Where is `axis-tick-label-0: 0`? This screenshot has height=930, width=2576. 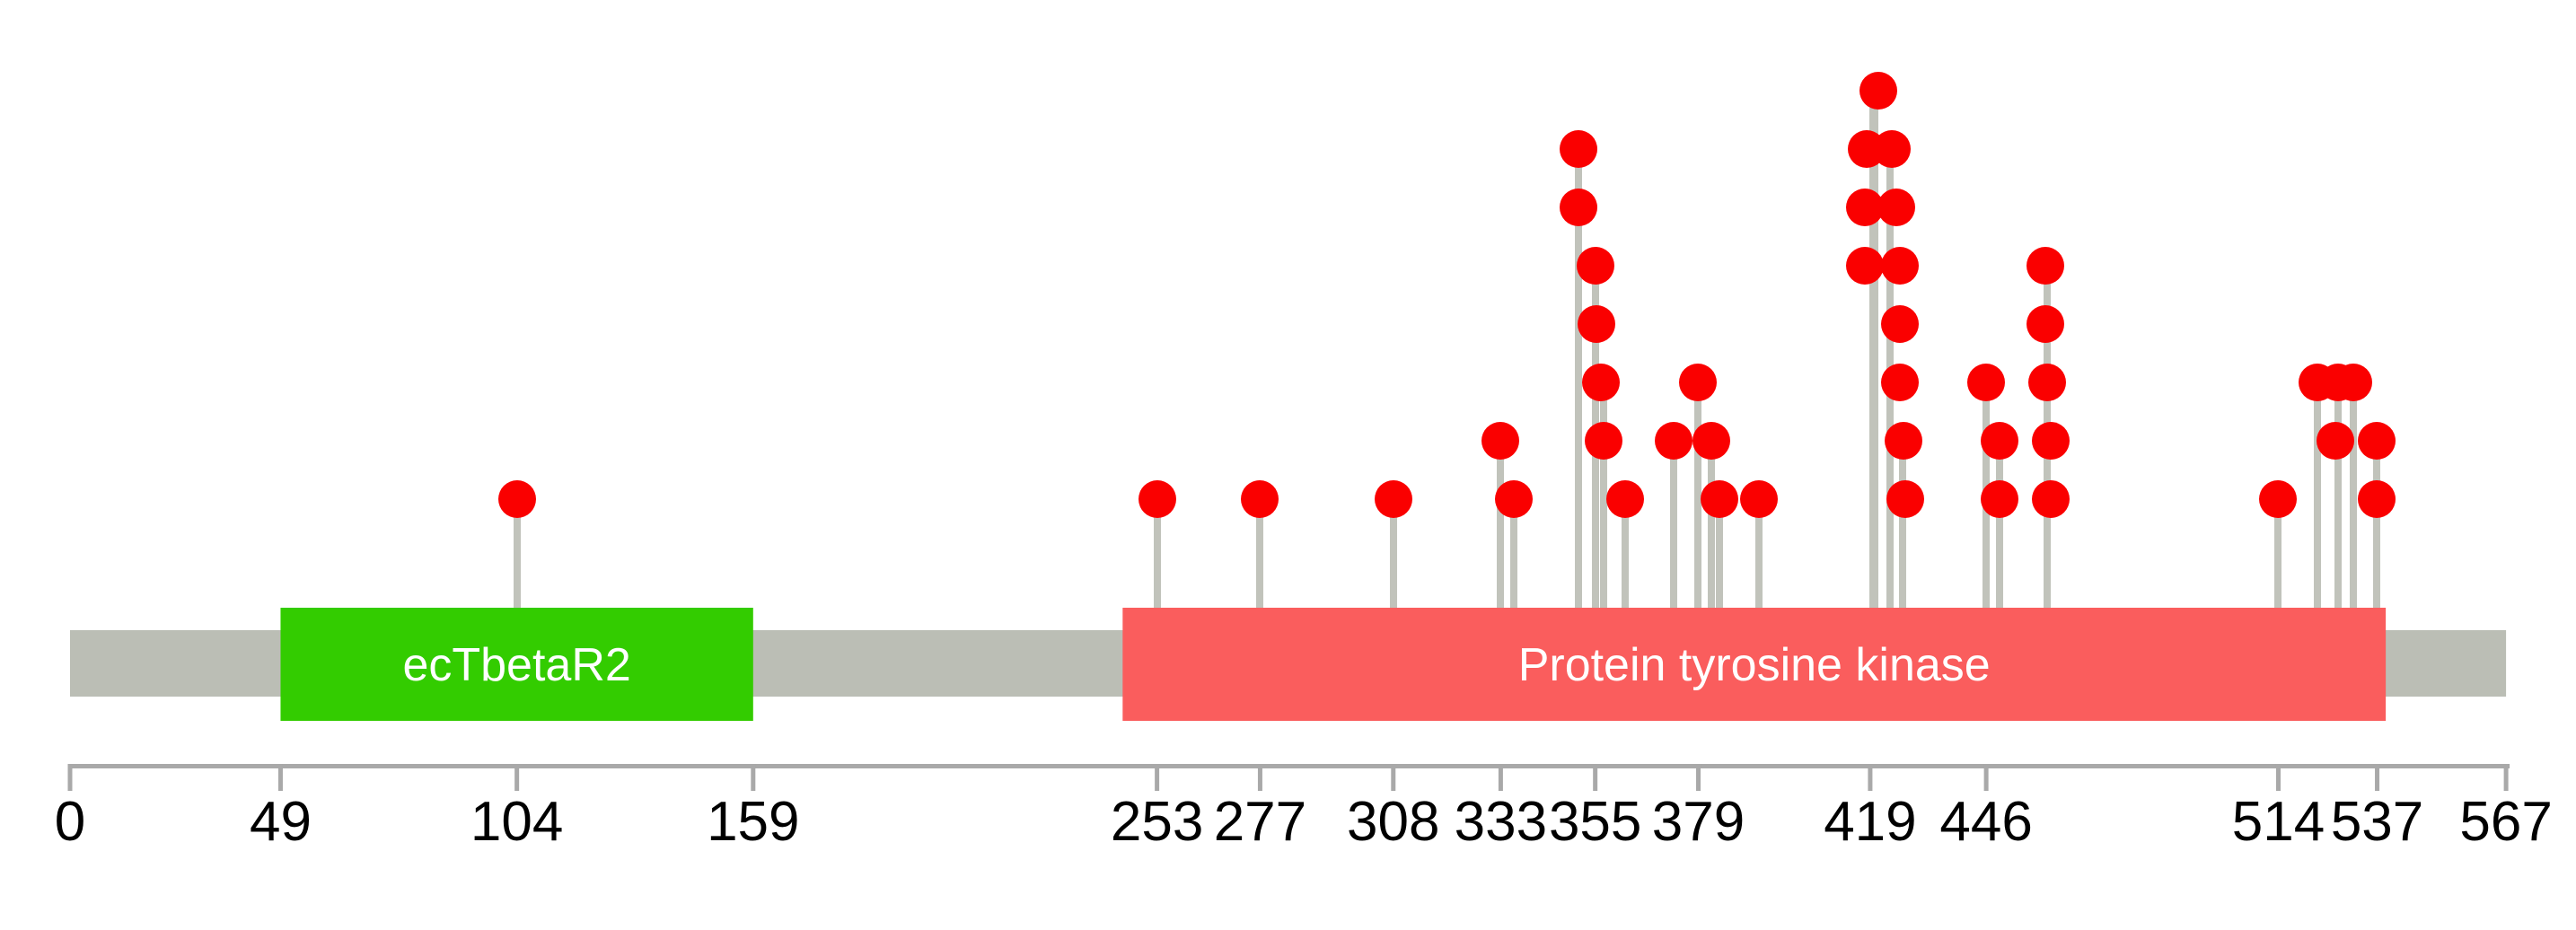 axis-tick-label-0: 0 is located at coordinates (70, 822).